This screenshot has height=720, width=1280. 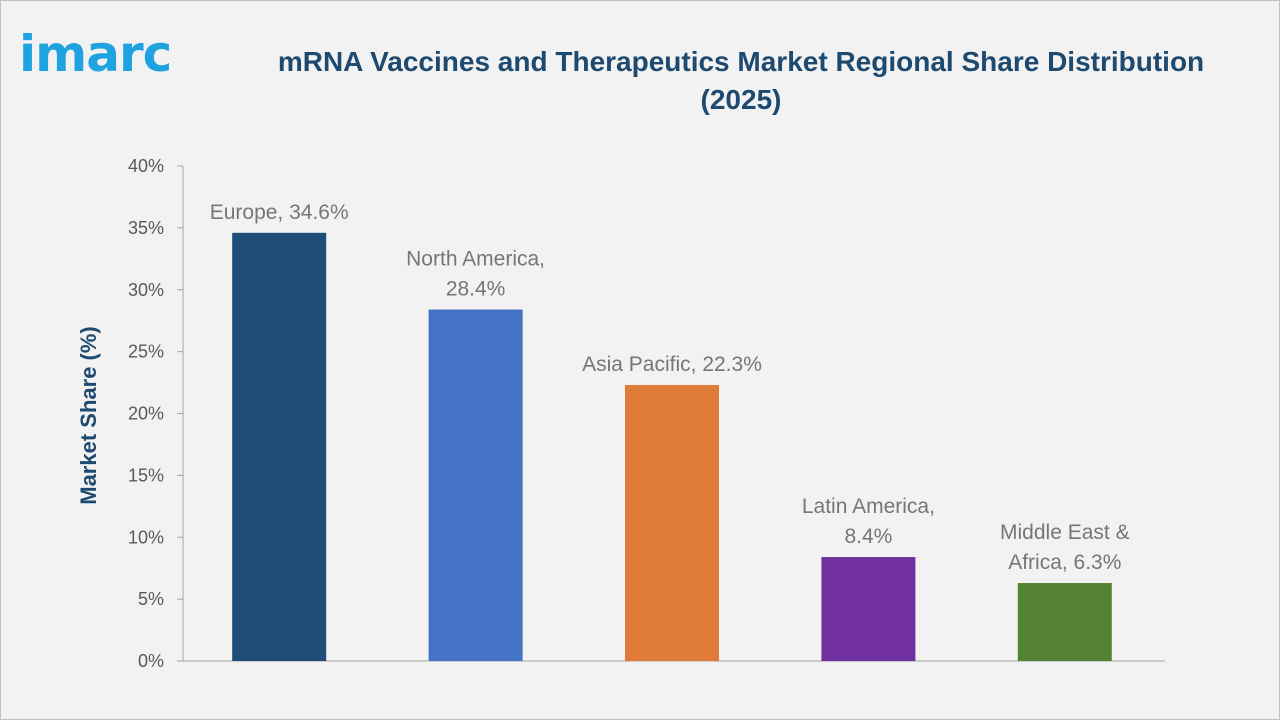 I want to click on imarc-logo: imarc, so click(x=95, y=54).